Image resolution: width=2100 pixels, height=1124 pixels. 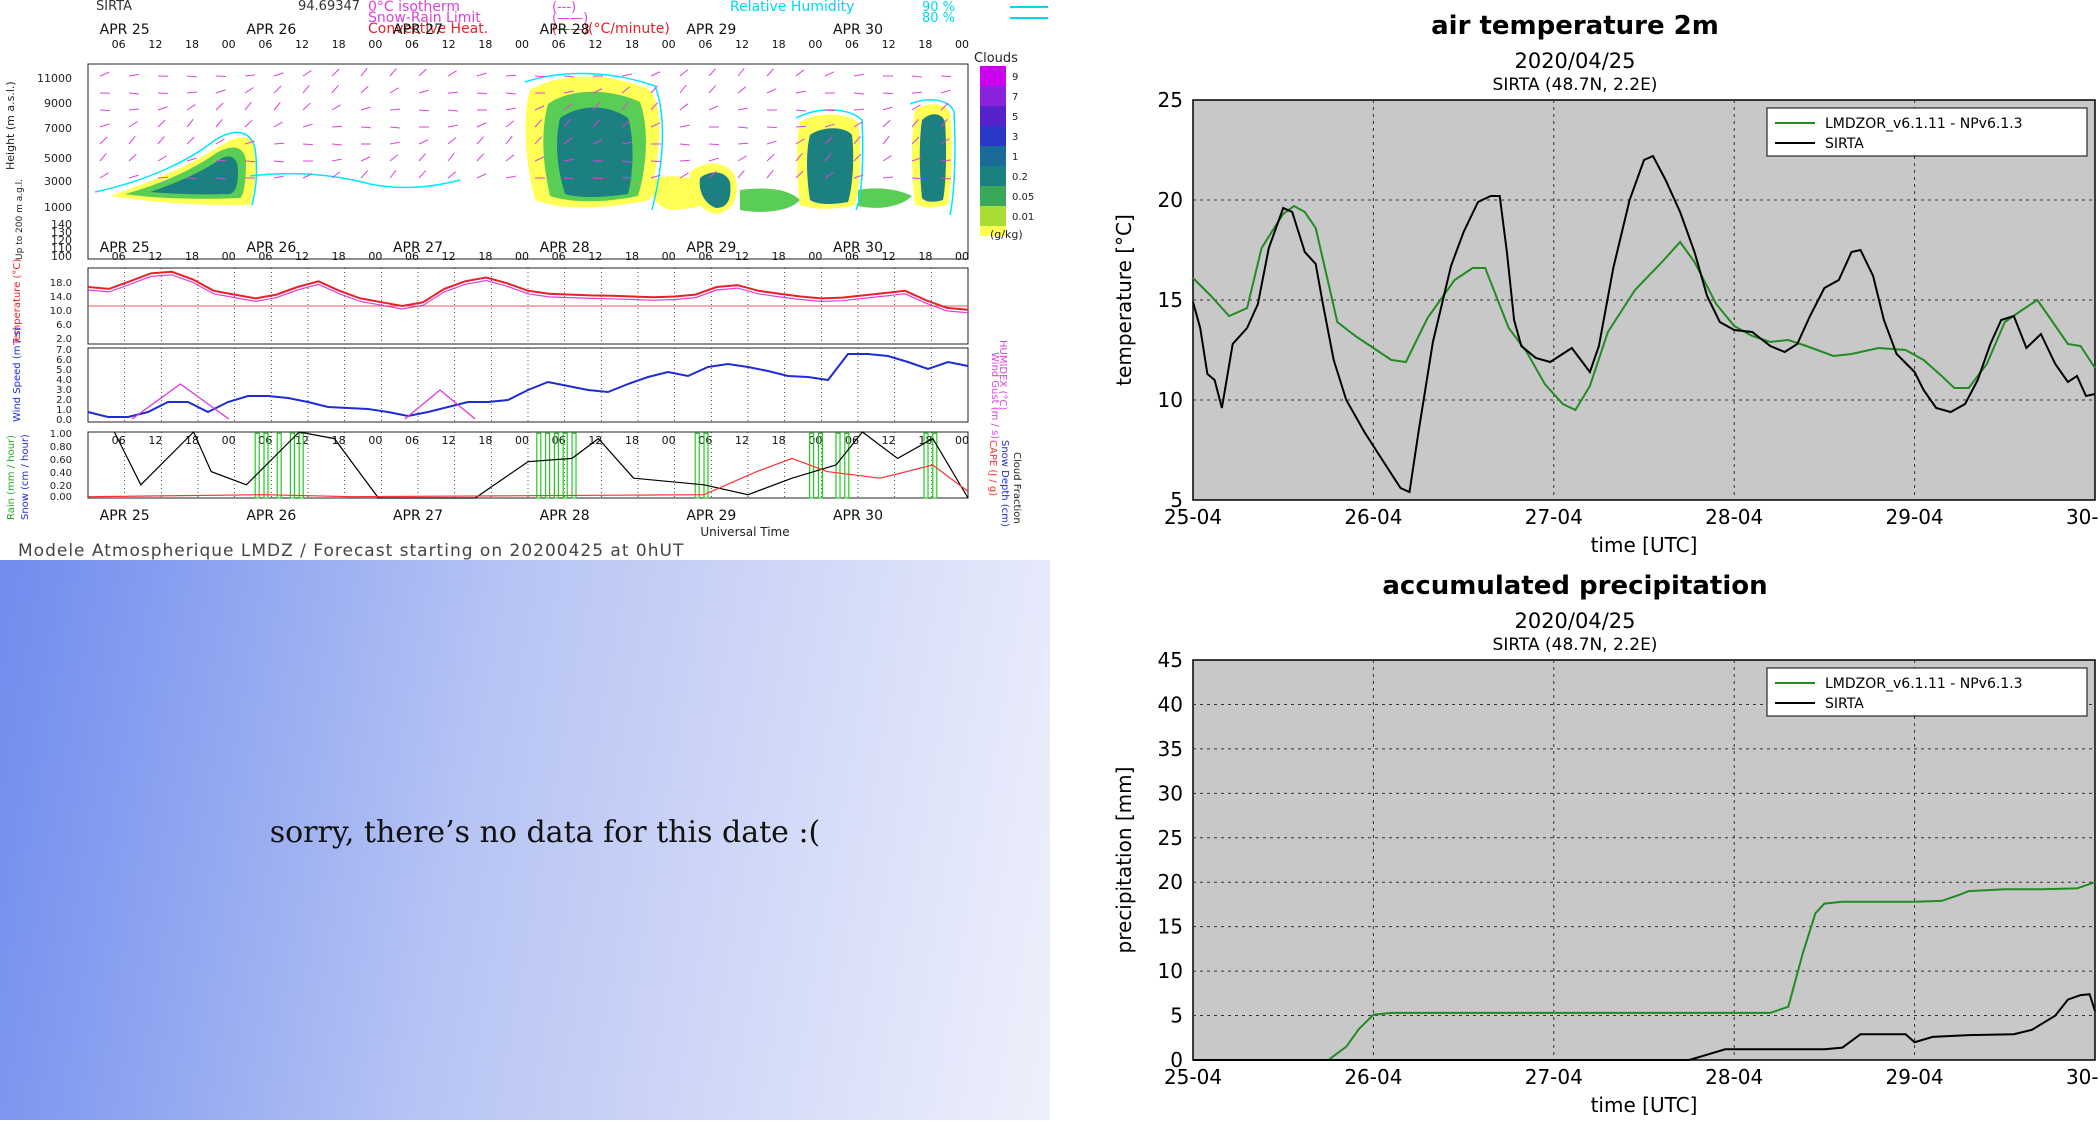 I want to click on y-tick-label: 10, so click(x=1170, y=971).